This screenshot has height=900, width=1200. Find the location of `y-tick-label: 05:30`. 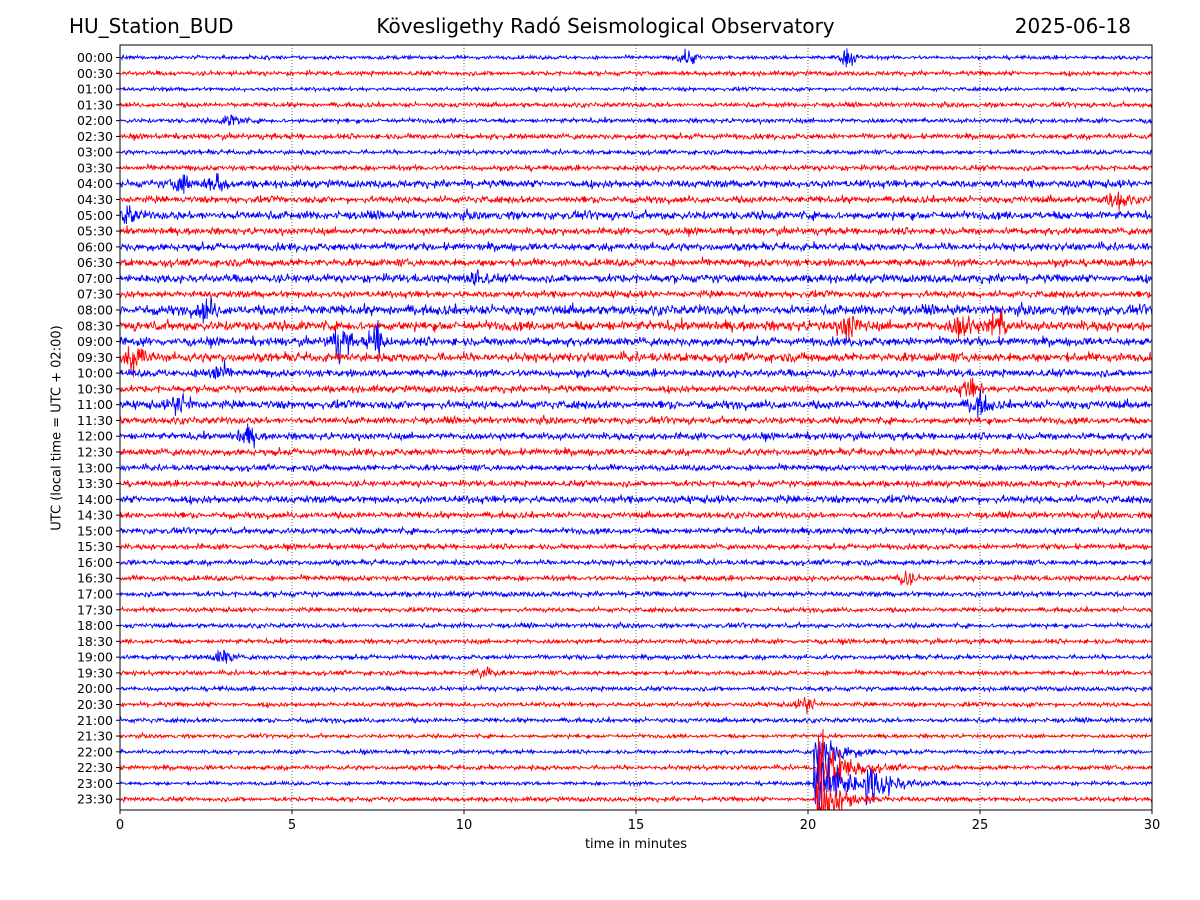

y-tick-label: 05:30 is located at coordinates (95, 231).